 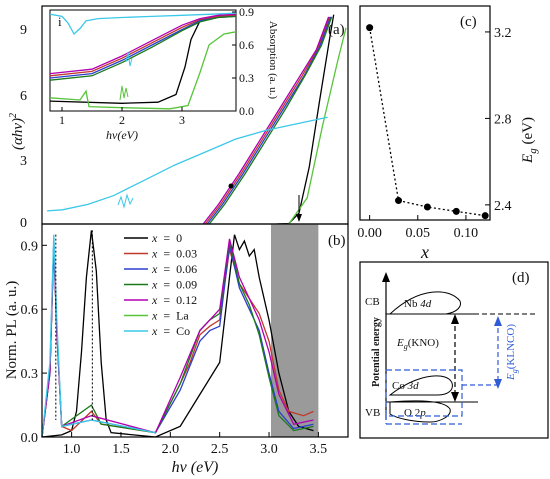 I want to click on legend-value: = 0, so click(x=172, y=238).